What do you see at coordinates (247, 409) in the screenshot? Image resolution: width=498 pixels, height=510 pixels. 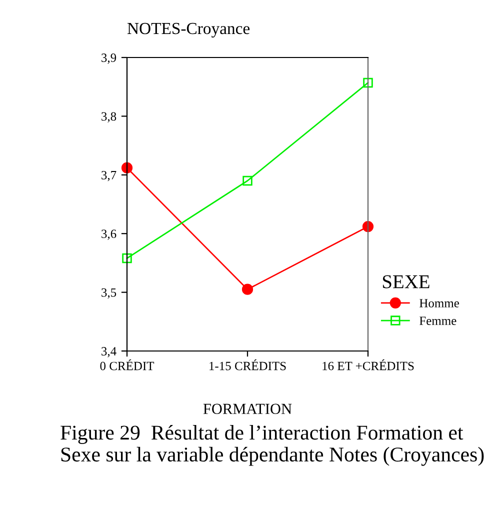 I see `x-axis-title: FORMATION` at bounding box center [247, 409].